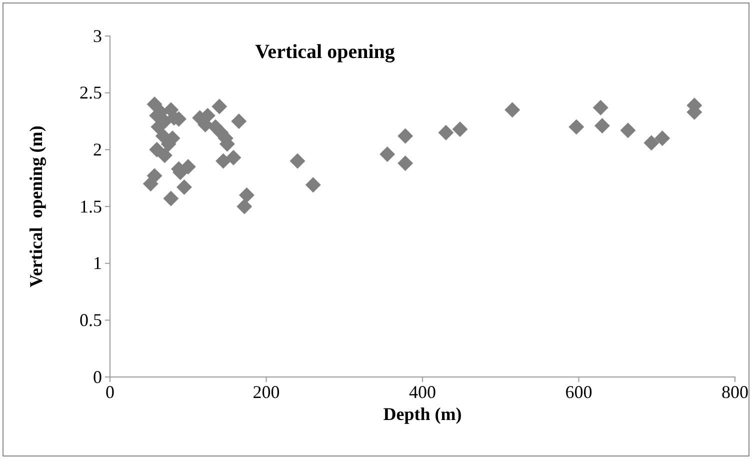 The width and height of the screenshot is (752, 459). What do you see at coordinates (97, 149) in the screenshot?
I see `y-tick-label: 2` at bounding box center [97, 149].